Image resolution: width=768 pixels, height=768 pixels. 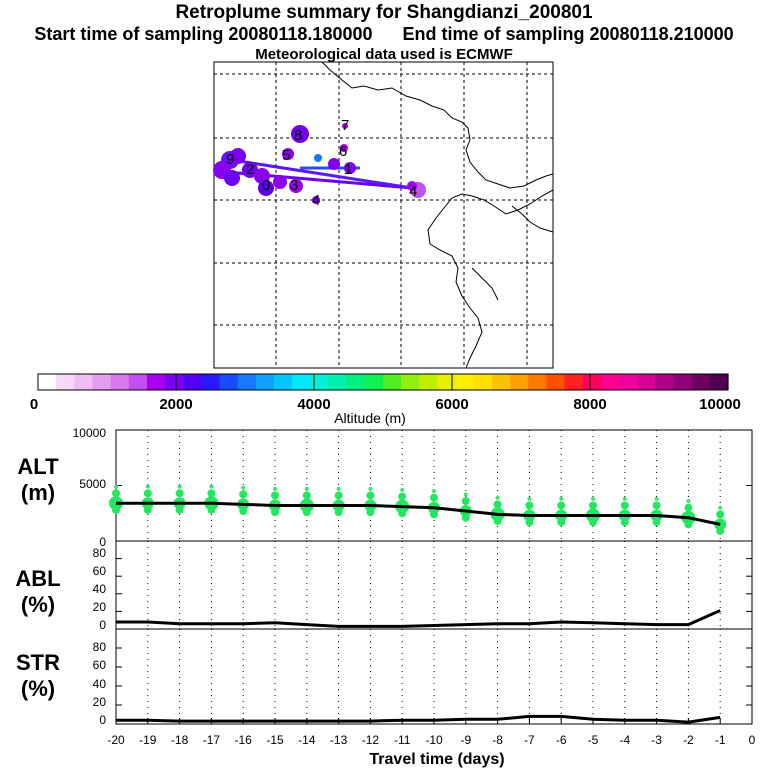 I want to click on abl-panel-label: ABL, so click(x=37, y=578).